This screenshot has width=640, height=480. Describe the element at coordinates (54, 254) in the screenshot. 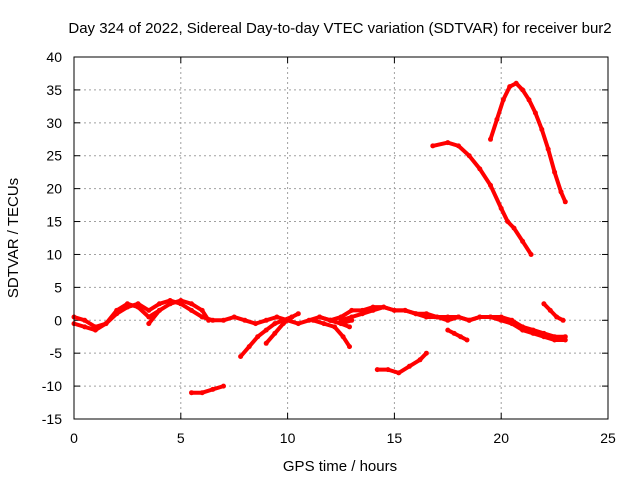

I see `y-tick-label: 10` at that location.